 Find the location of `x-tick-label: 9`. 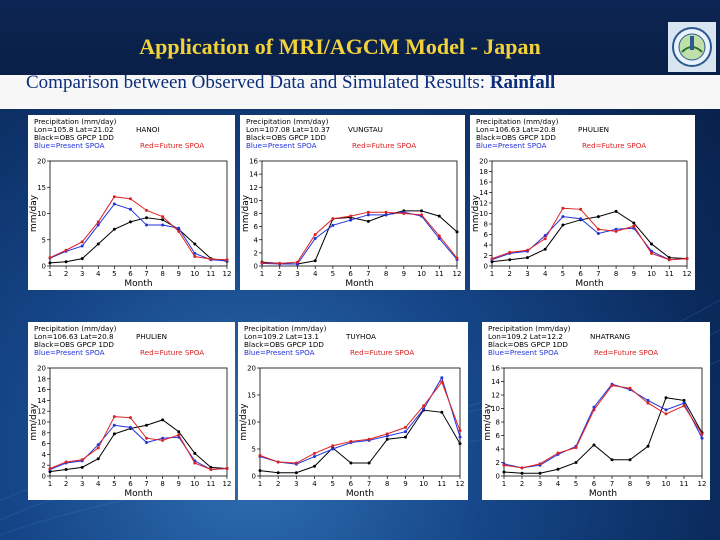

x-tick-label: 9 is located at coordinates (648, 484).